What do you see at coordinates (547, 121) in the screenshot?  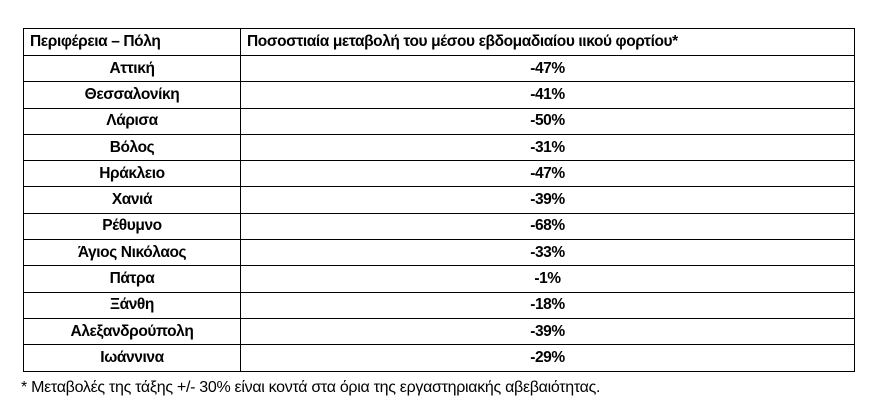 I see `change-cell: -50%` at bounding box center [547, 121].